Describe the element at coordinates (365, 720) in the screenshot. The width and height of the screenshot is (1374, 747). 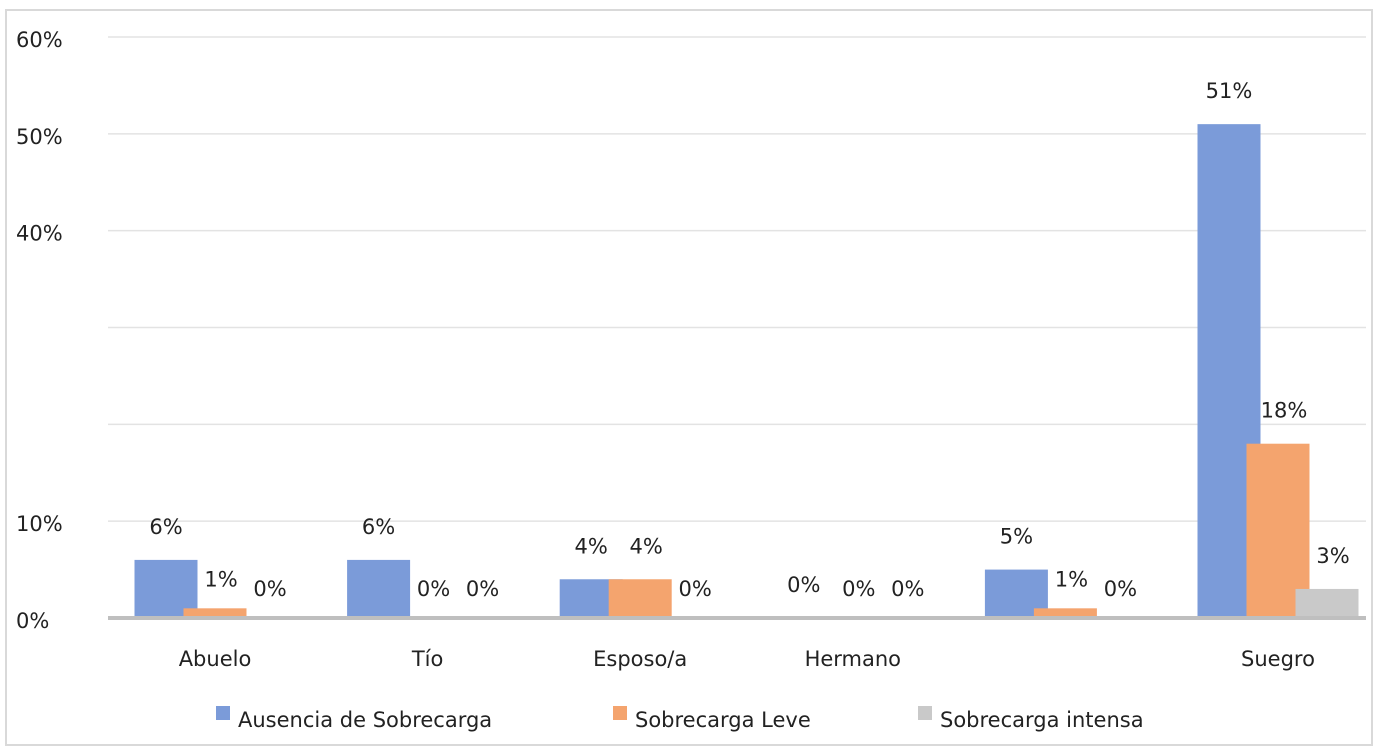
I see `legend-label: Ausencia de Sobrecarga` at that location.